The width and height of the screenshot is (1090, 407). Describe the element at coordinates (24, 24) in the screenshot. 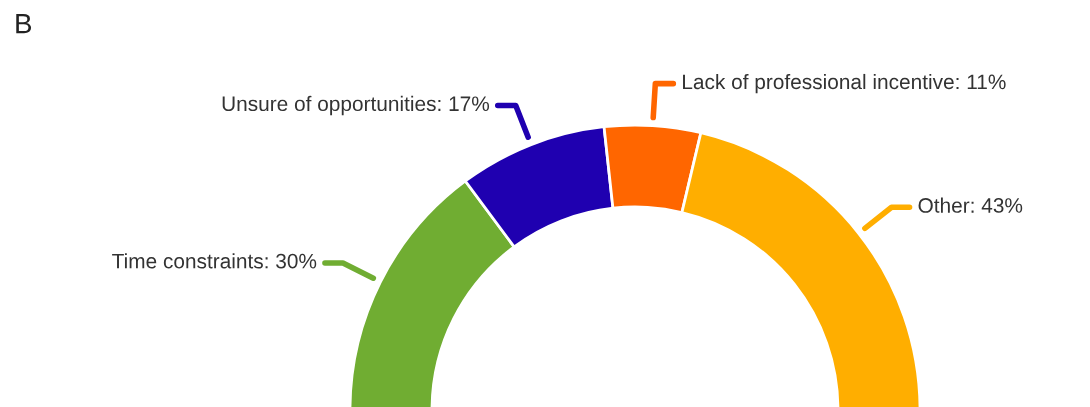

I see `chart-title: B` at that location.